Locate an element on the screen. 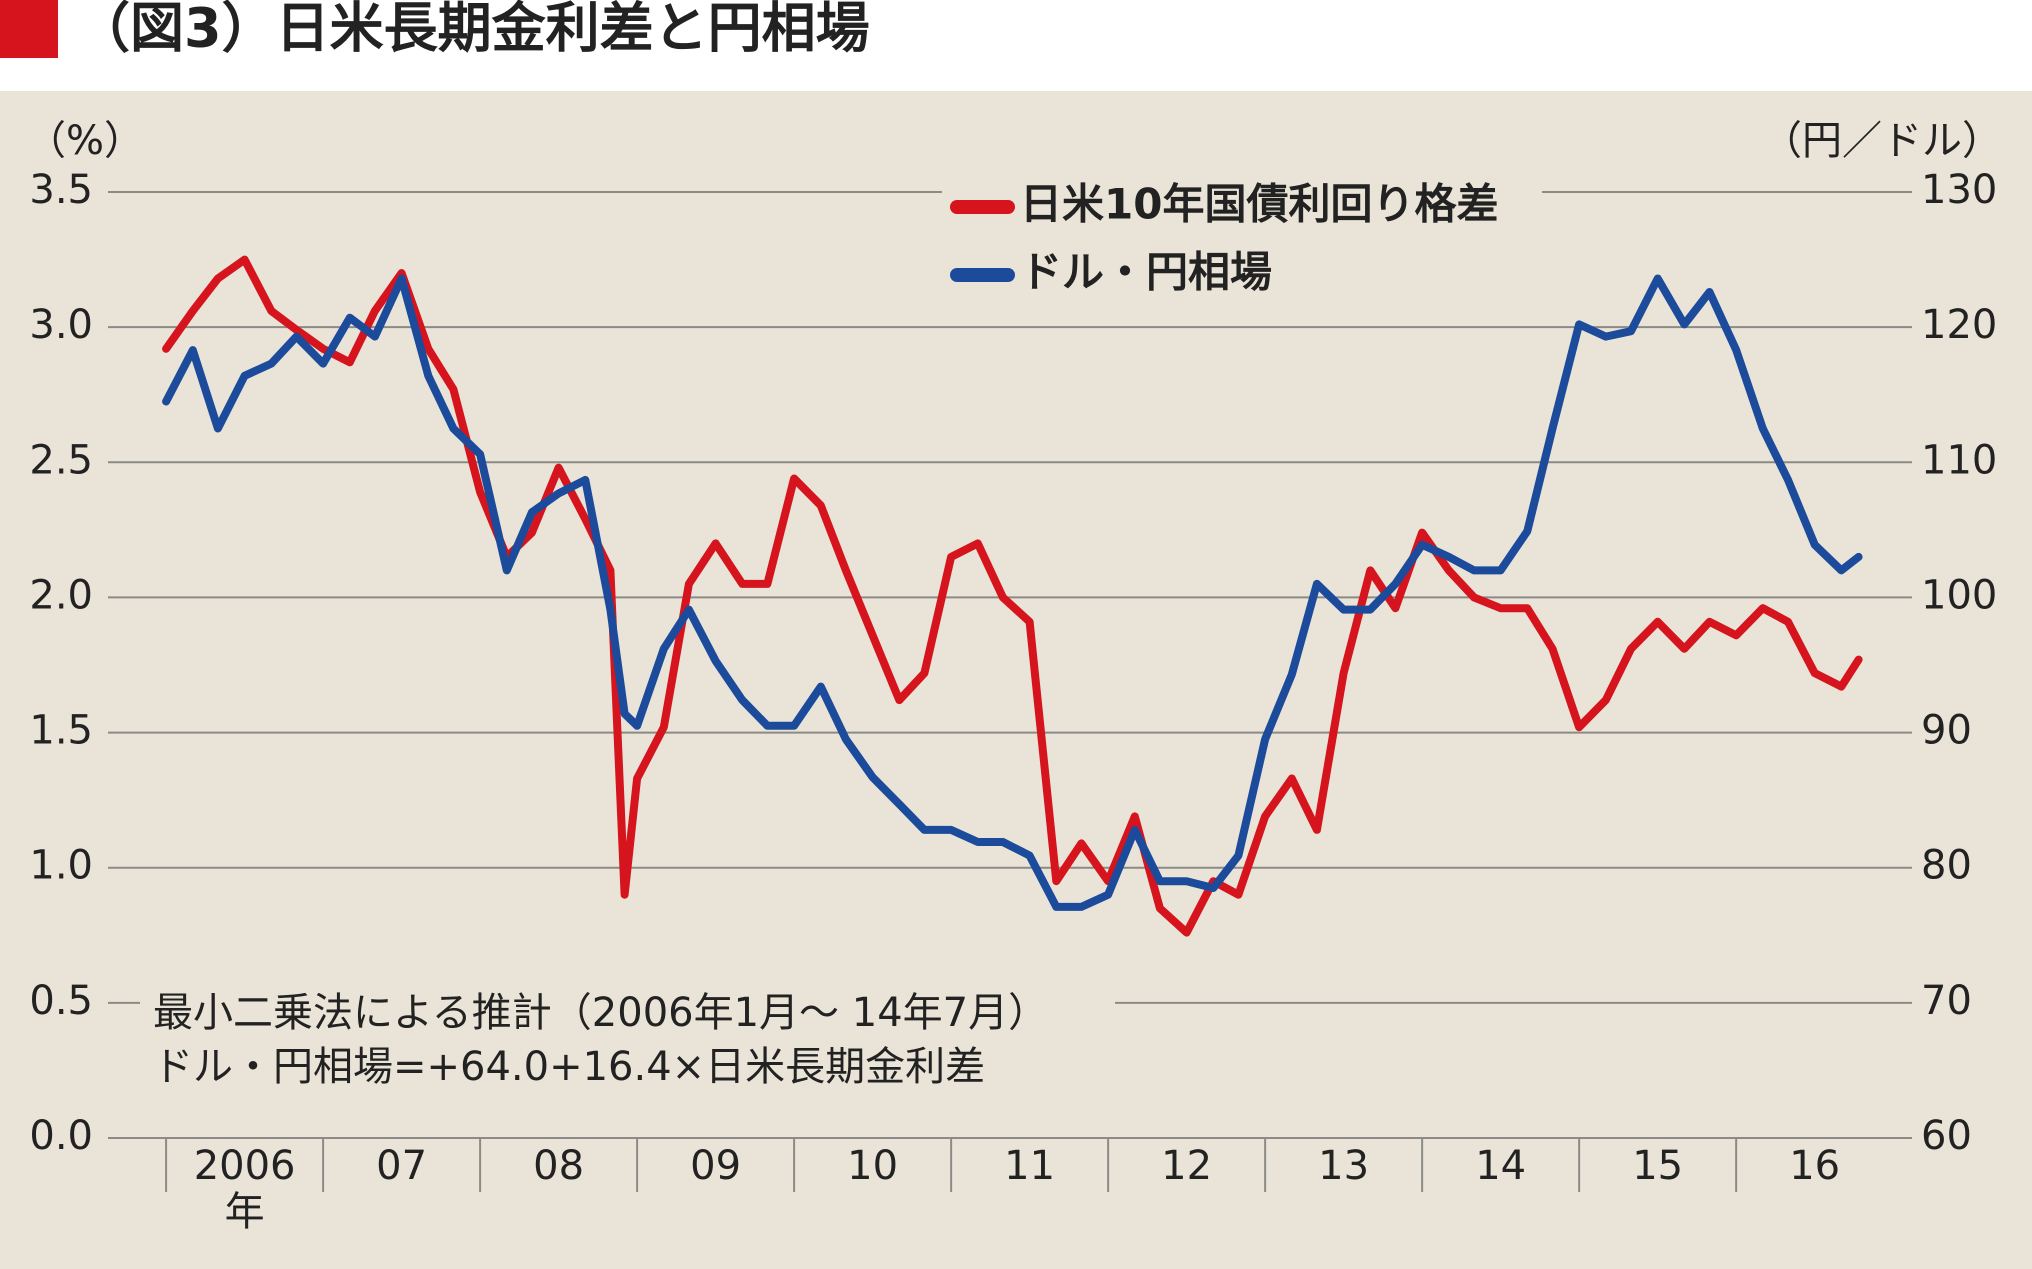  y2-tick-label: 120 is located at coordinates (1959, 325).